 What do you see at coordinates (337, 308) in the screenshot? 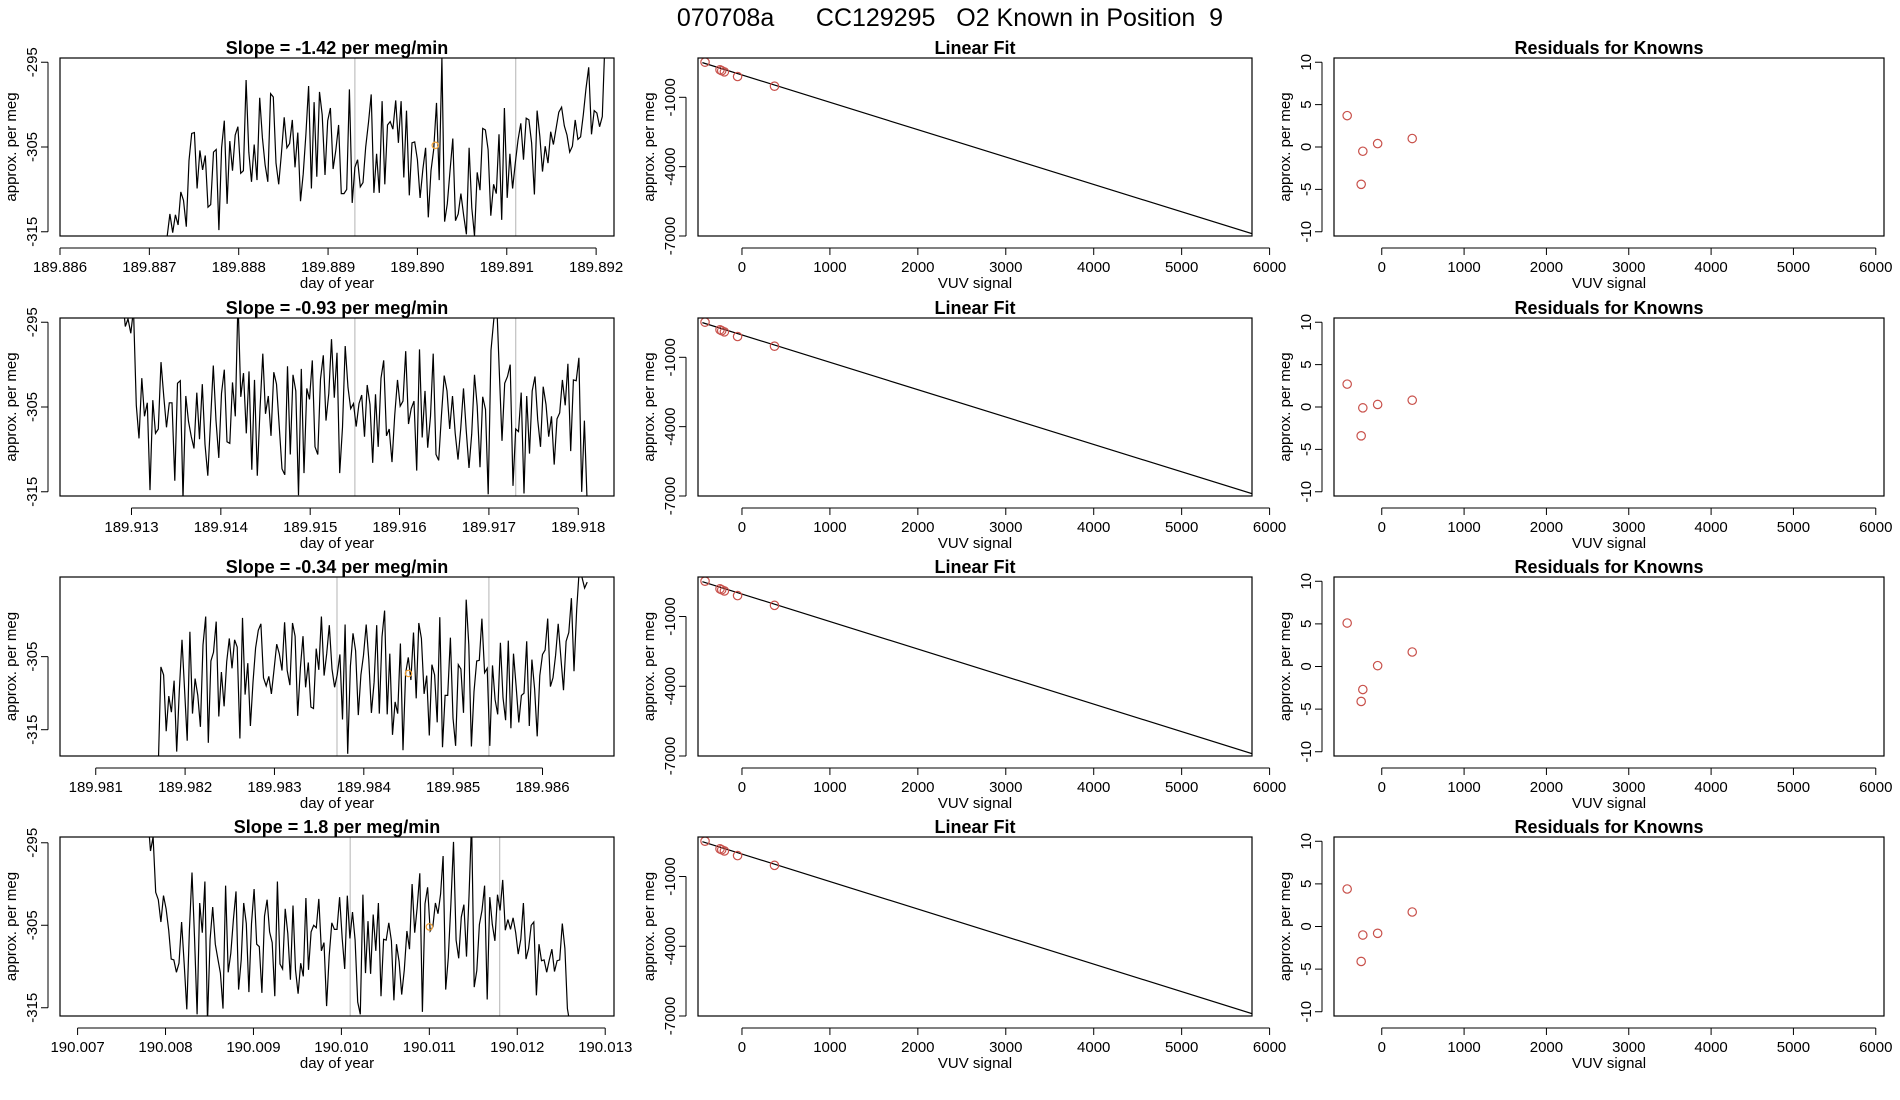
I see `chart-title: Slope = -0.93 per meg/min` at bounding box center [337, 308].